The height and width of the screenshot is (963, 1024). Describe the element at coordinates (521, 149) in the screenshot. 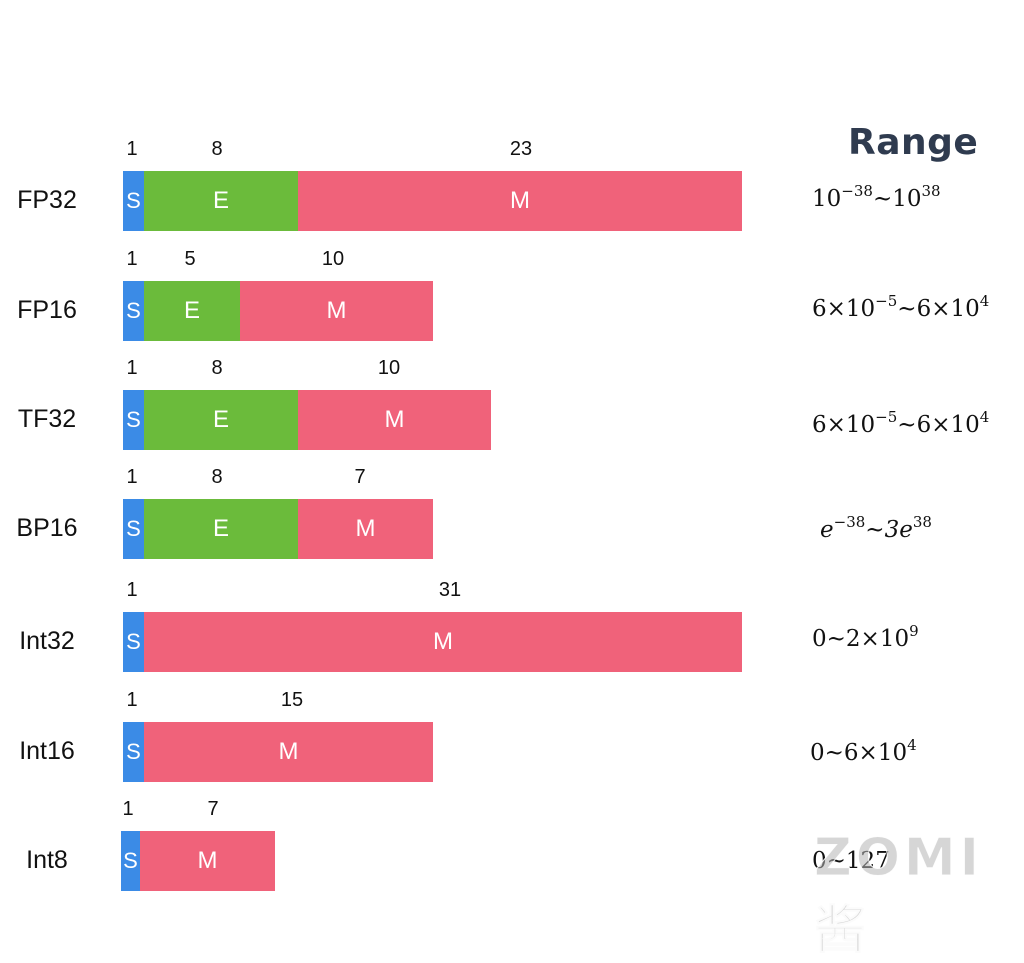

I see `man-bit-count: 23` at that location.